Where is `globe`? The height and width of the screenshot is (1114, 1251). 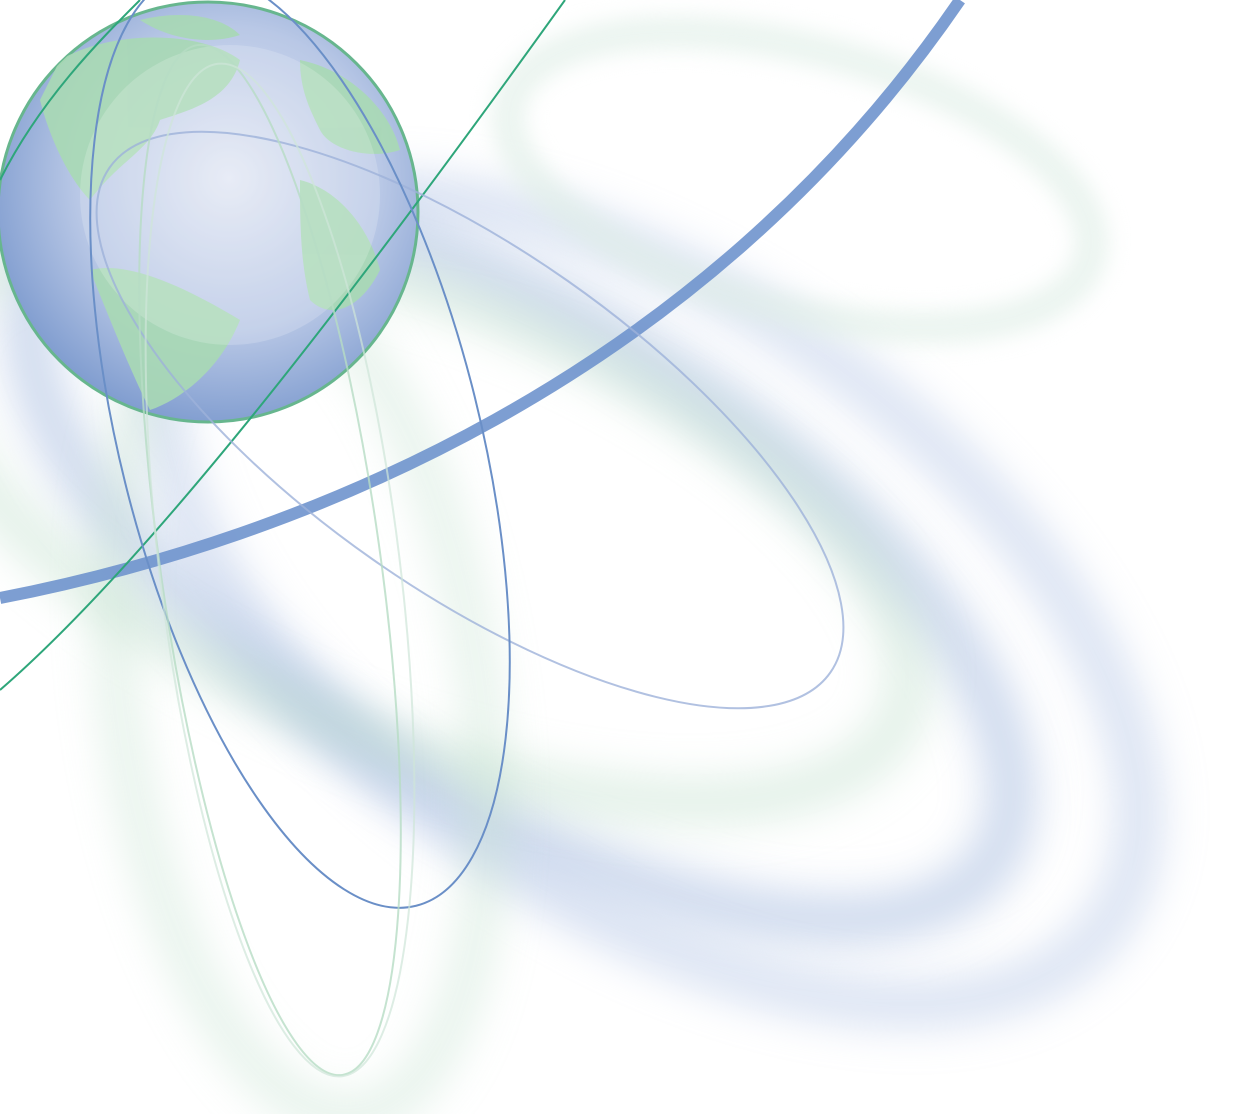 globe is located at coordinates (210, 212).